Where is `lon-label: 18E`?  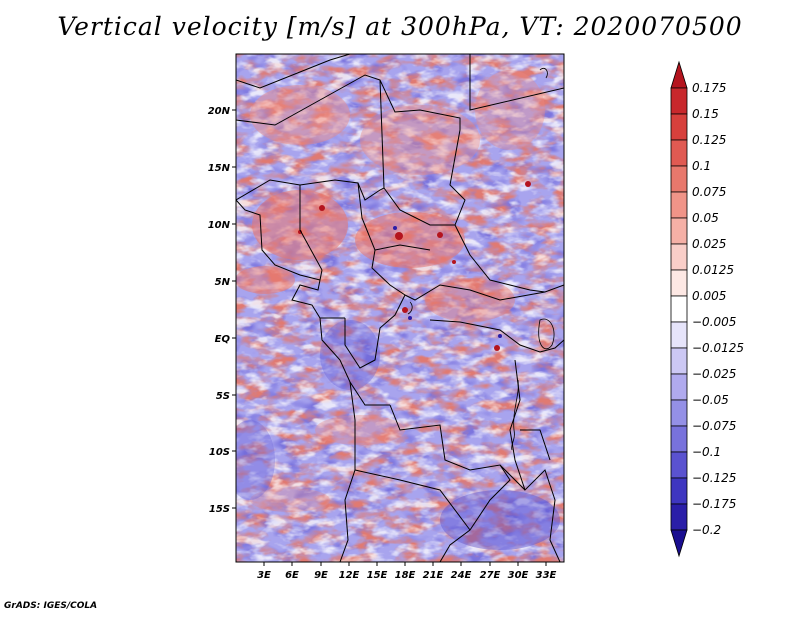 lon-label: 18E is located at coordinates (405, 575).